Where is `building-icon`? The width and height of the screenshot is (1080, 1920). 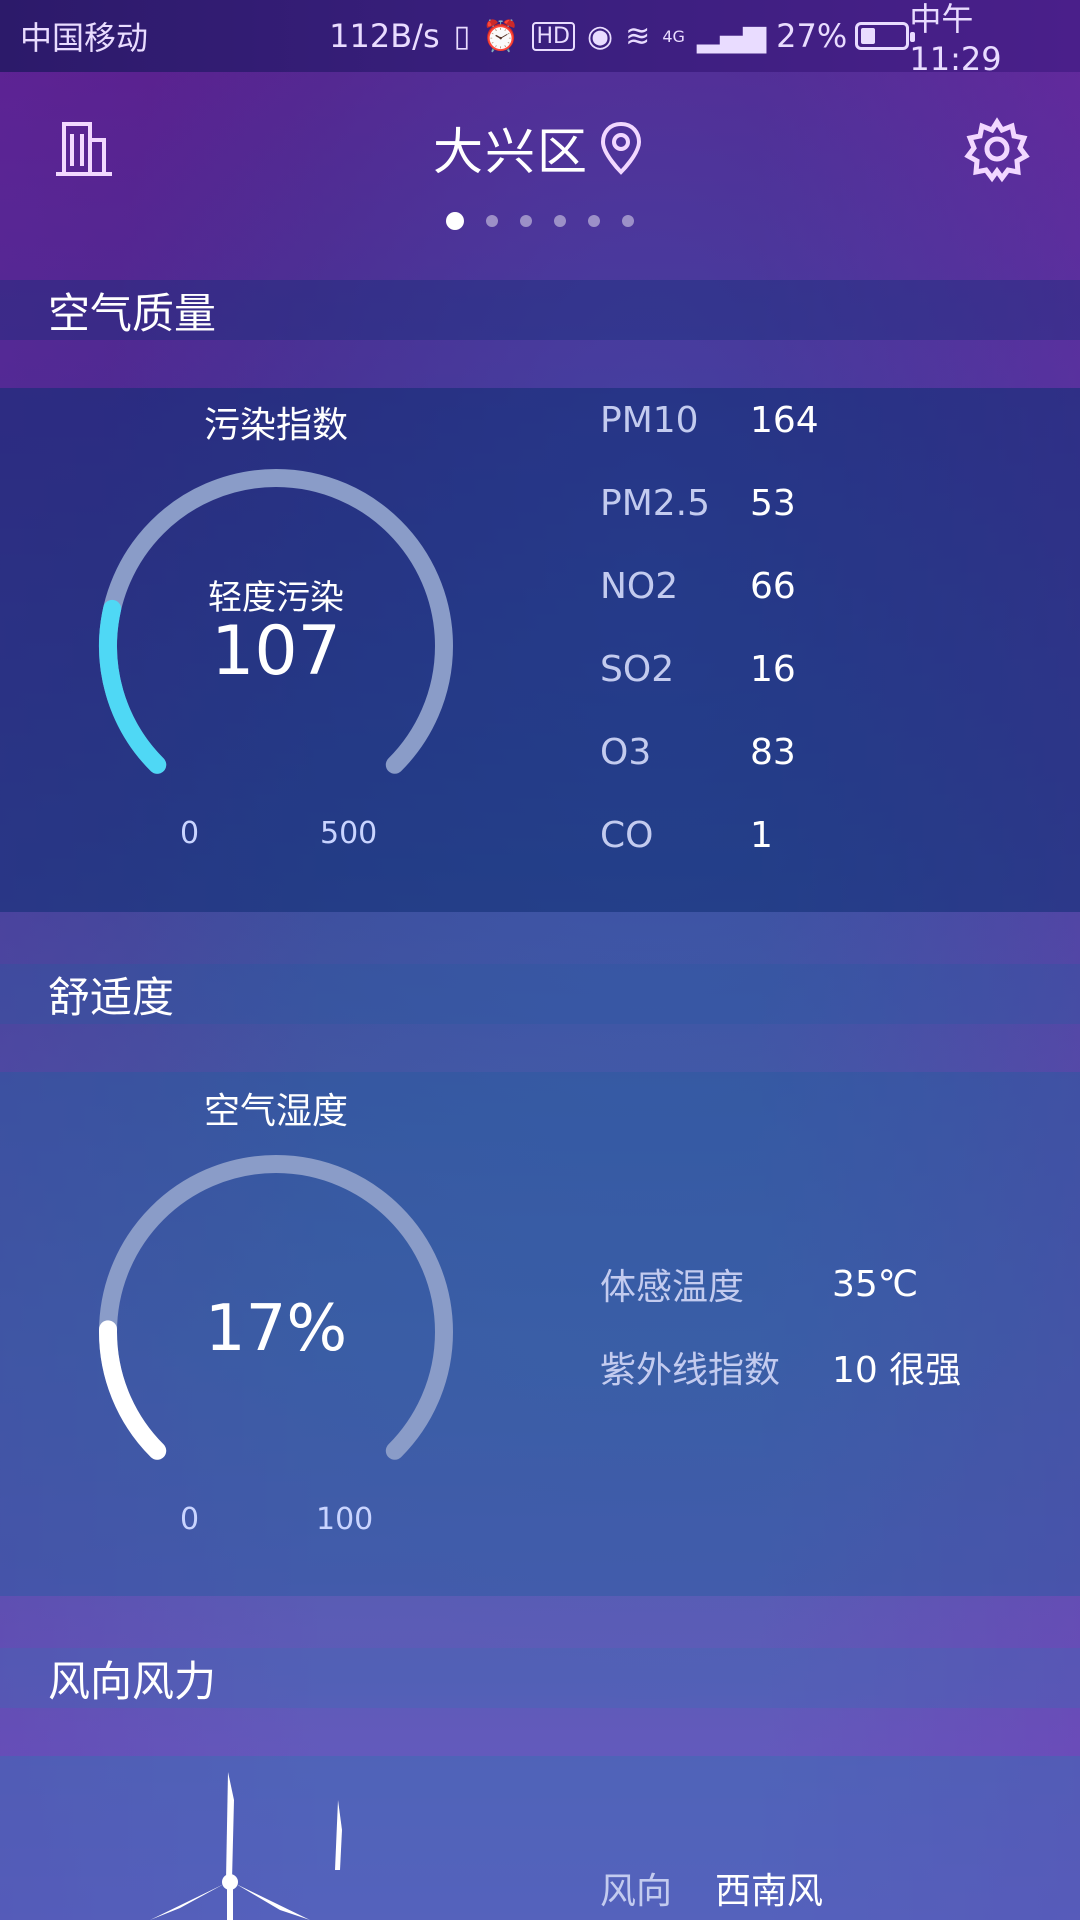 building-icon is located at coordinates (83, 149).